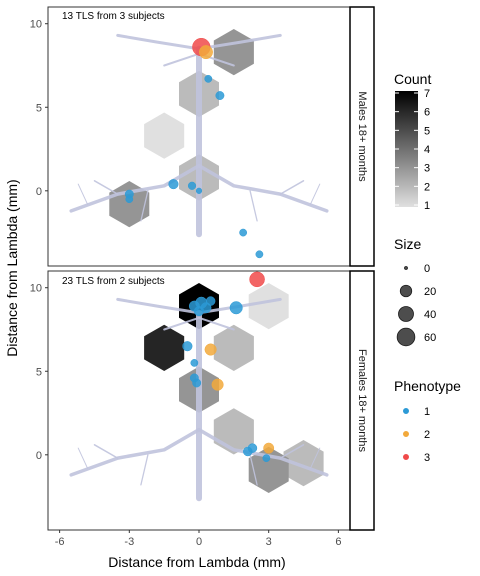  What do you see at coordinates (427, 206) in the screenshot?
I see `count-tick-label: 1` at bounding box center [427, 206].